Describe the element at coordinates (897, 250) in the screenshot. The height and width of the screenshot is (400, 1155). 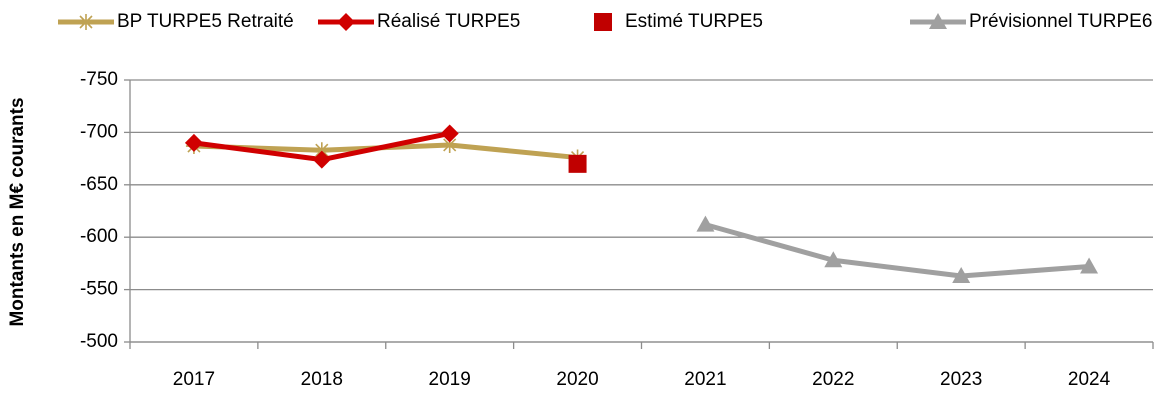
I see `series-line` at that location.